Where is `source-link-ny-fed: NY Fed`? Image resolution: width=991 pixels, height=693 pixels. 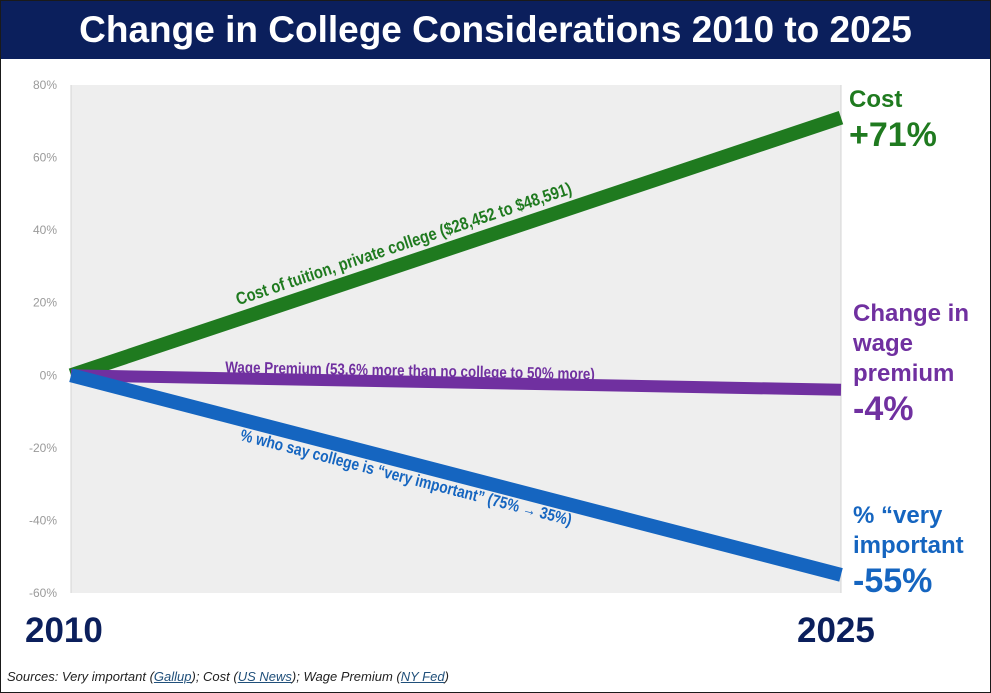
source-link-ny-fed: NY Fed is located at coordinates (422, 676).